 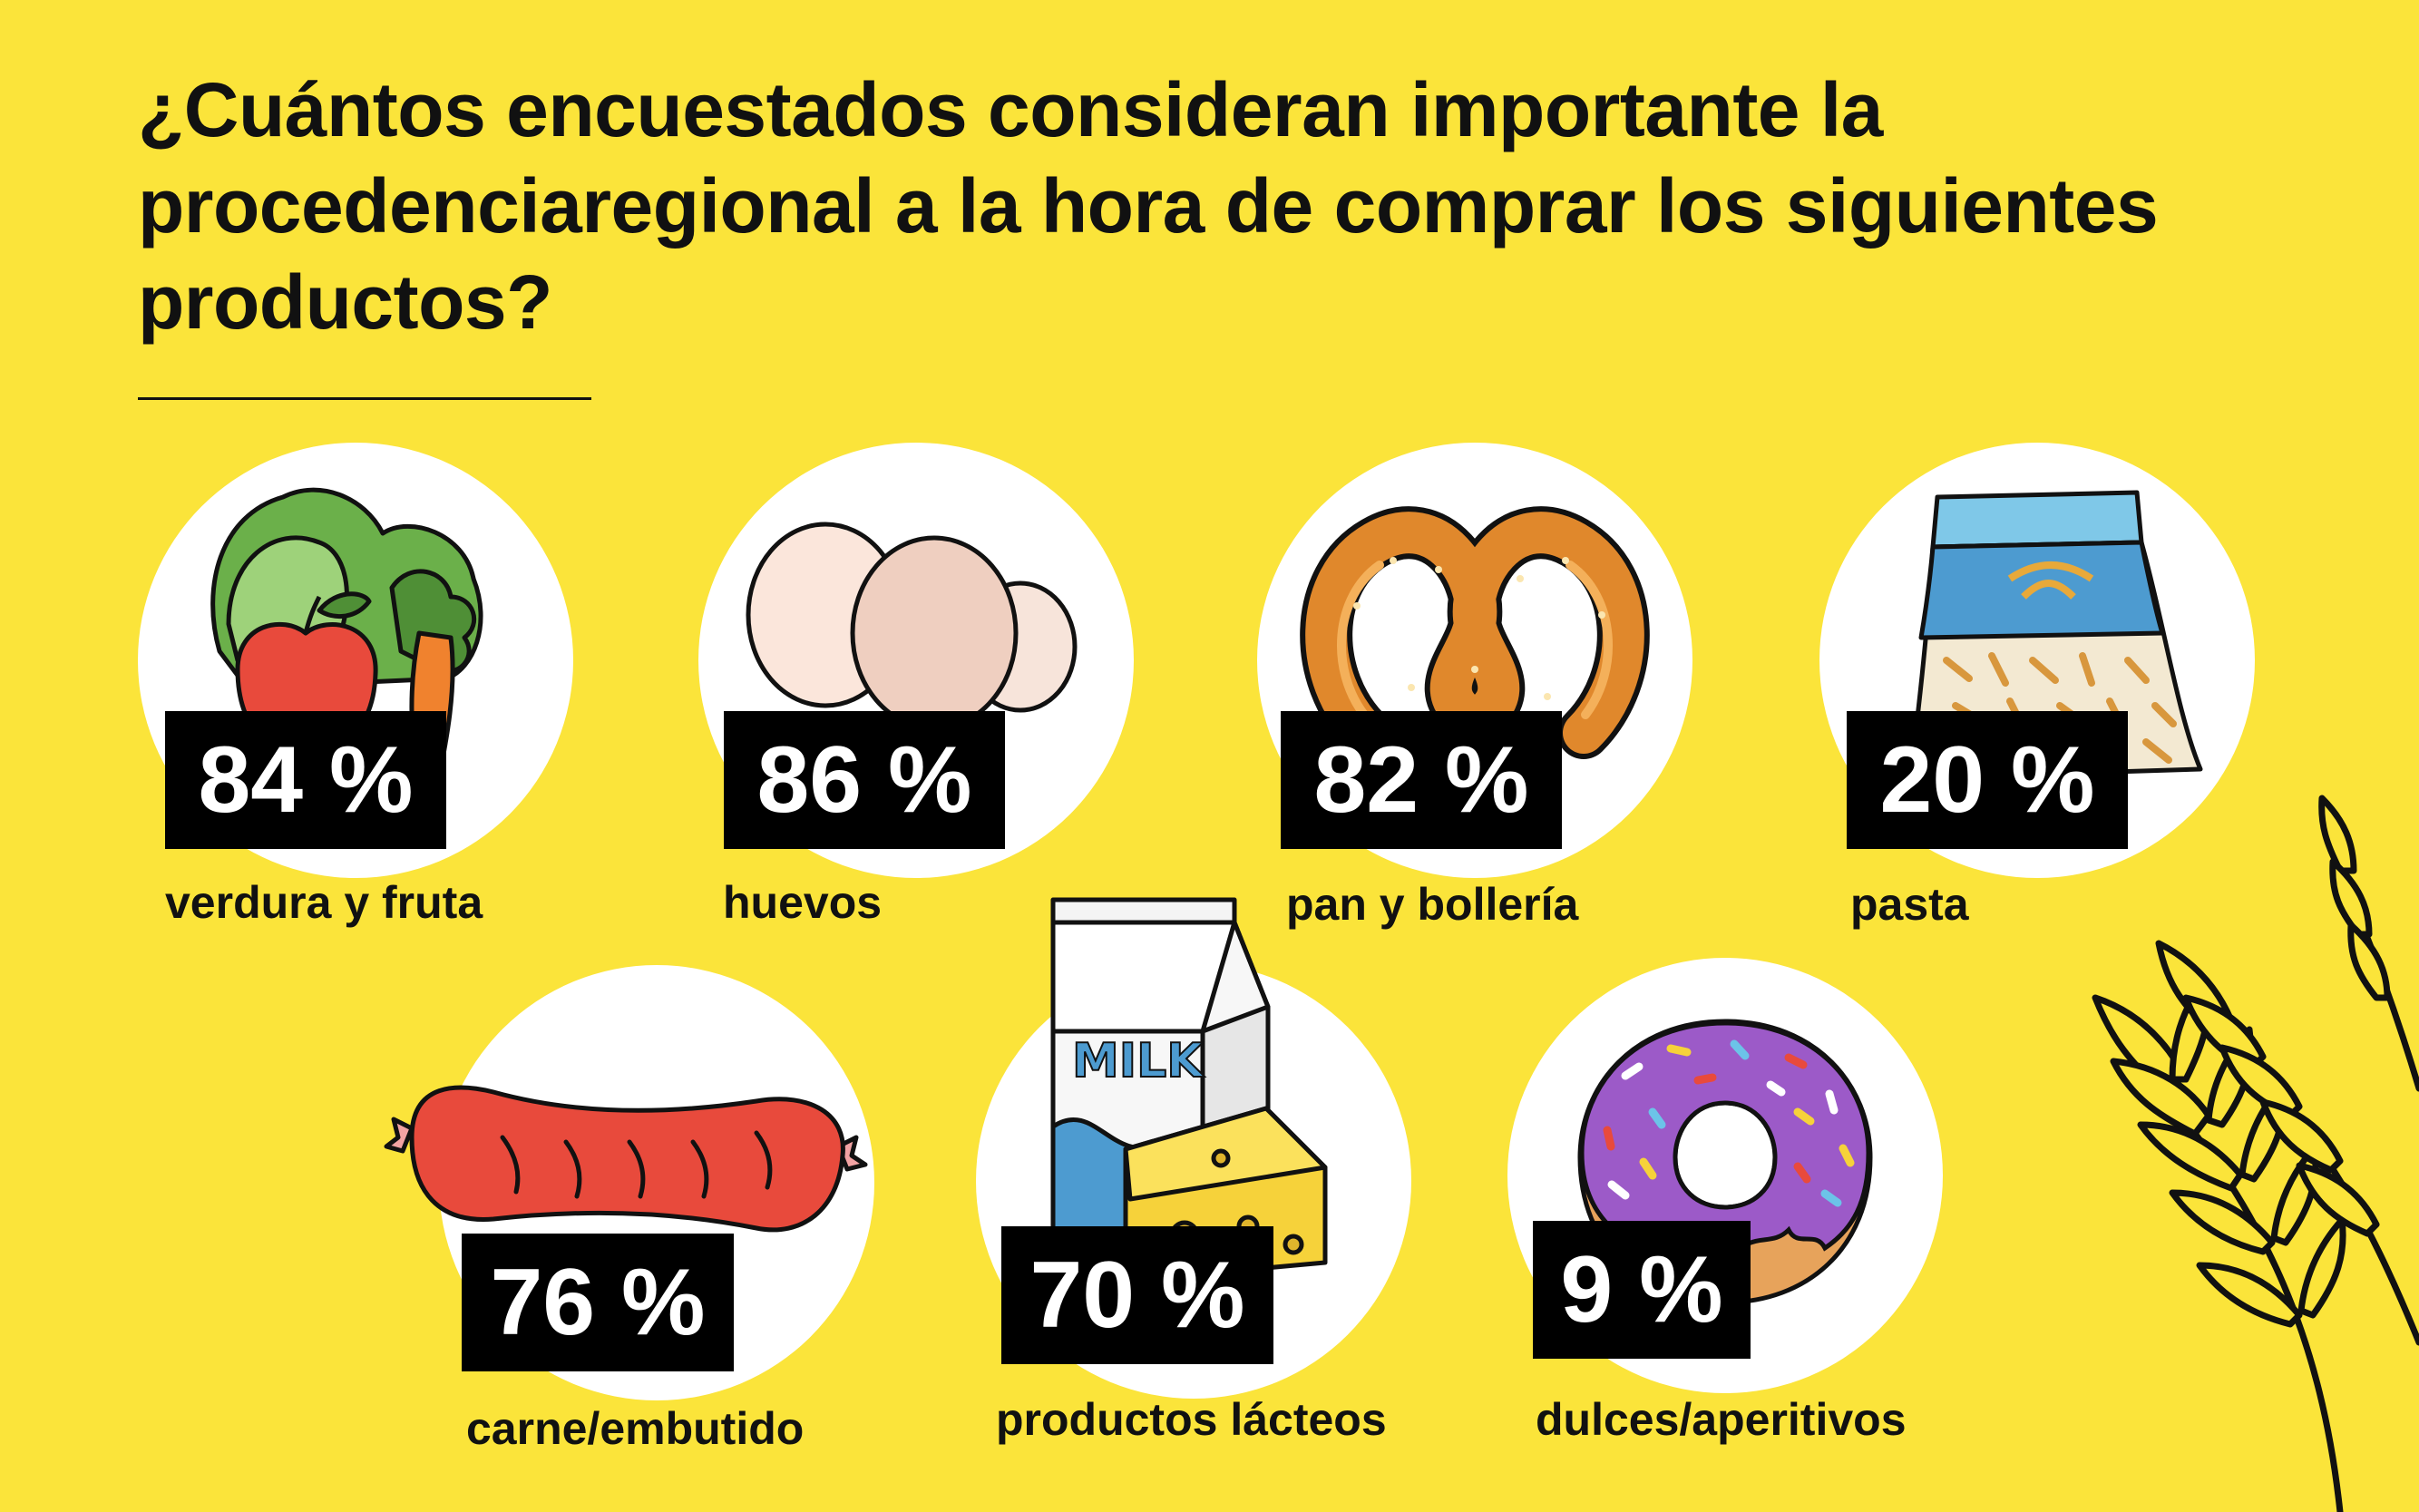 What do you see at coordinates (1422, 780) in the screenshot?
I see `percent-badge: 82 %` at bounding box center [1422, 780].